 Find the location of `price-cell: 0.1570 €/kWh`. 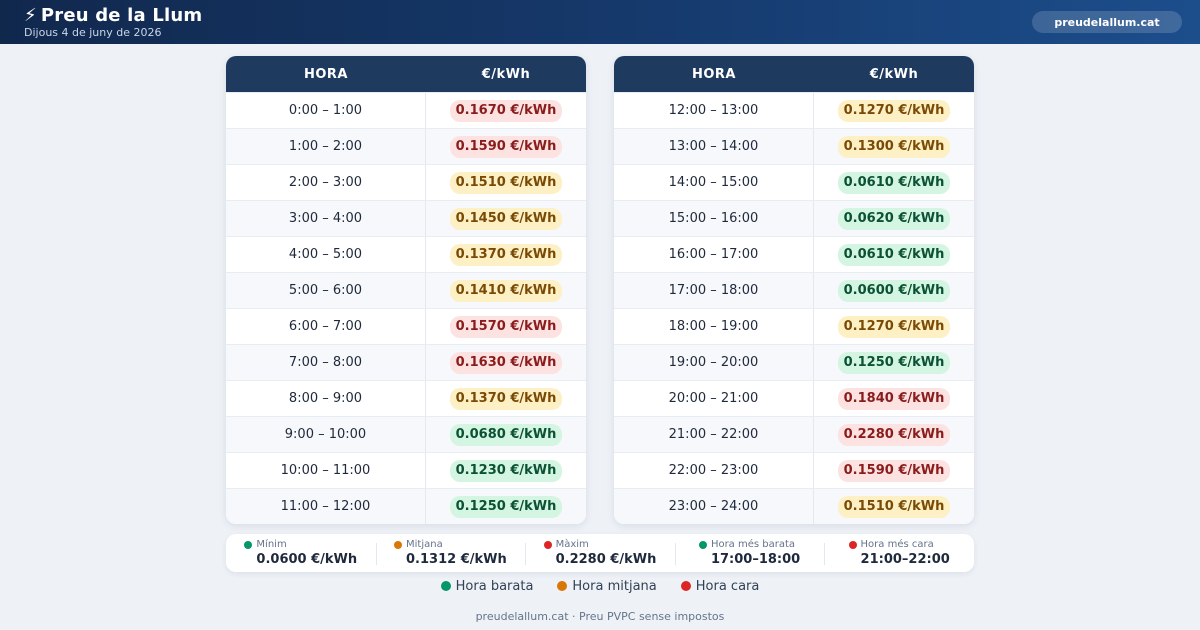

price-cell: 0.1570 €/kWh is located at coordinates (506, 326).